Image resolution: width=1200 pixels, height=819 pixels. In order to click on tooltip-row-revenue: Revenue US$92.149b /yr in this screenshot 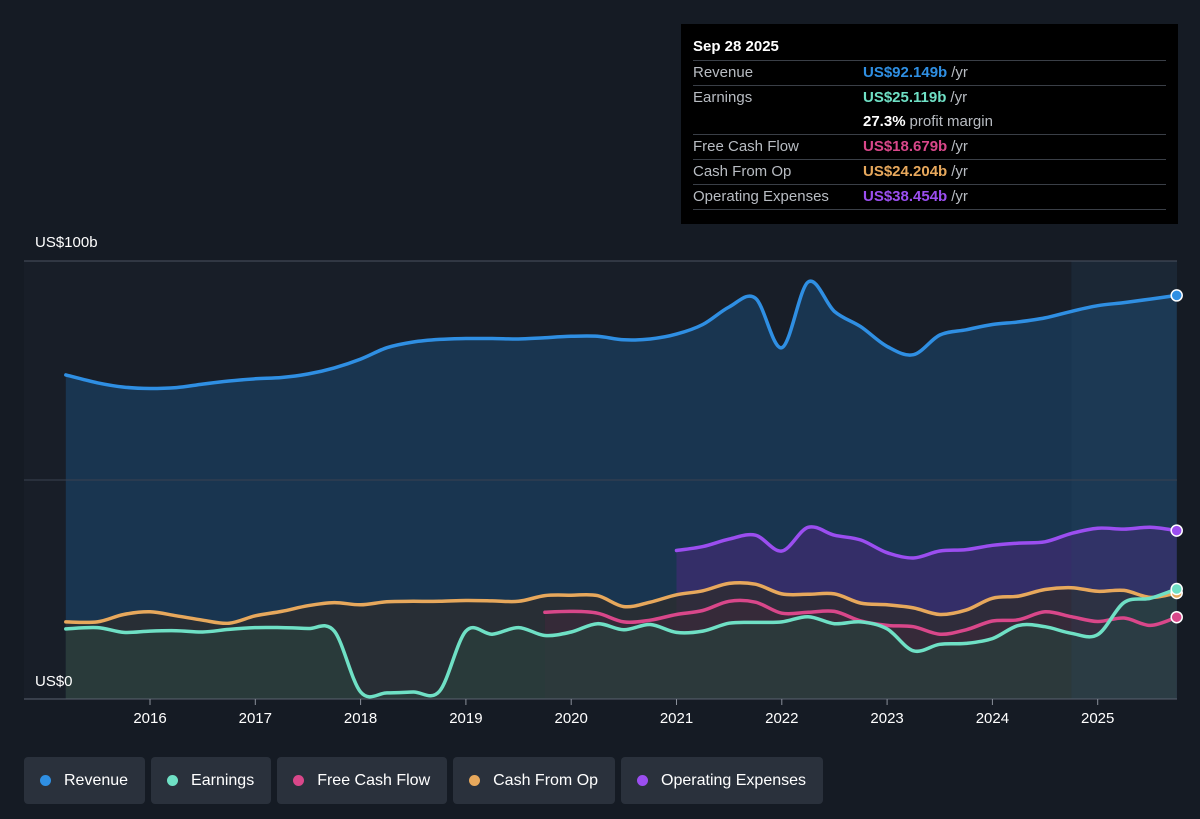, I will do `click(929, 72)`.